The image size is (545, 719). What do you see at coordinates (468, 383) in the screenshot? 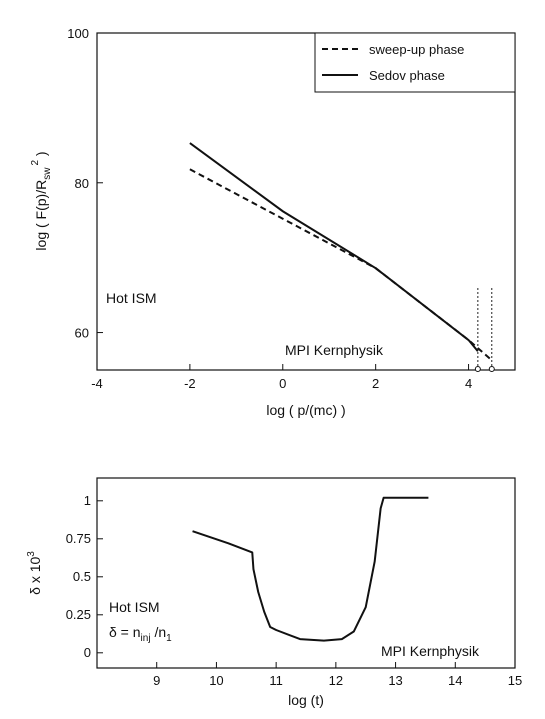
I see `top-x-tick-label: 4` at bounding box center [468, 383].